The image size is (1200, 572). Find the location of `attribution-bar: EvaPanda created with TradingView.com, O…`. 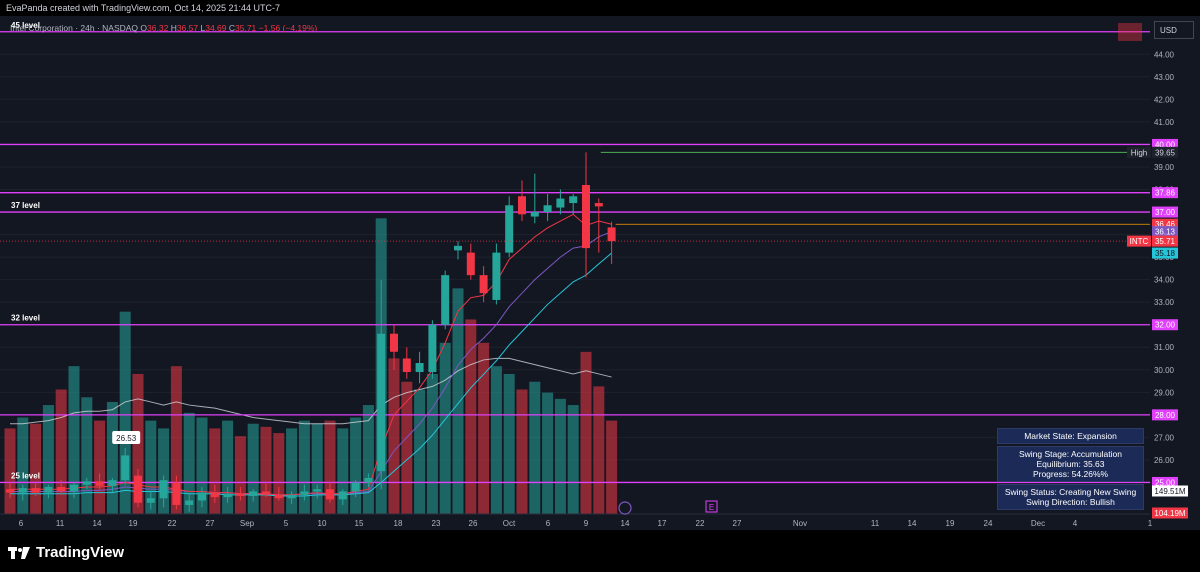

attribution-bar: EvaPanda created with TradingView.com, O… is located at coordinates (600, 8).